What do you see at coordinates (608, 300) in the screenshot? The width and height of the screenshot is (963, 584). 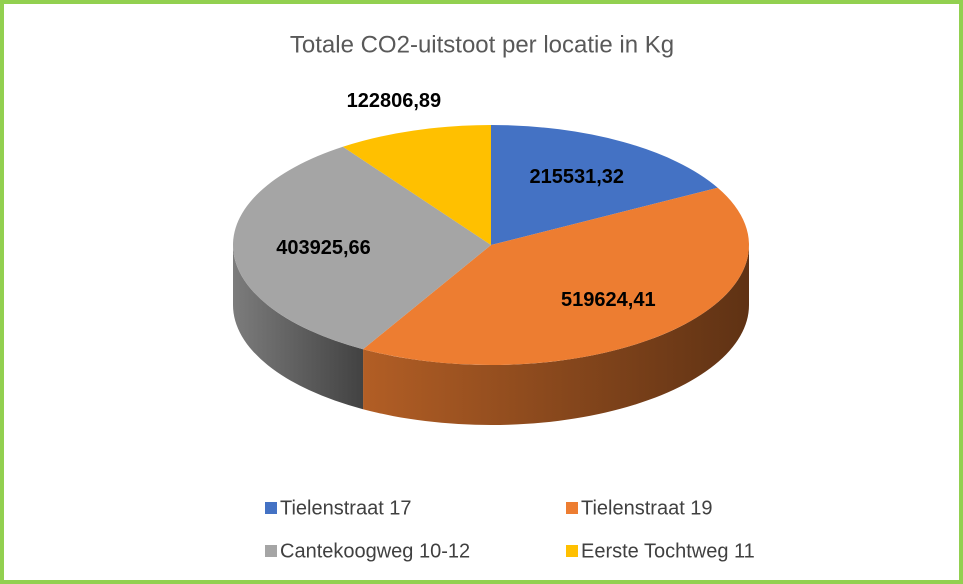 I see `data-label: 519624,41` at bounding box center [608, 300].